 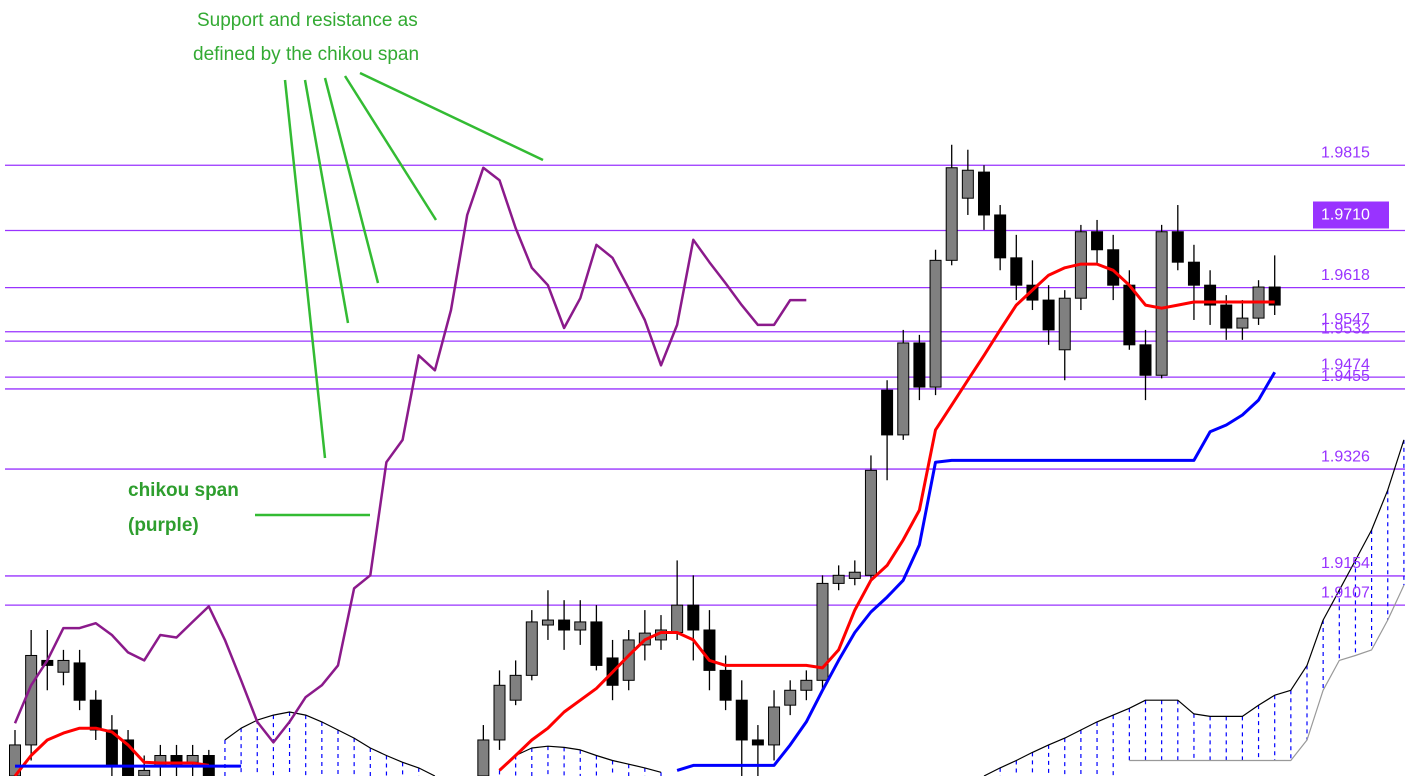 I want to click on y-tick-label: 1.9710, so click(x=1345, y=215).